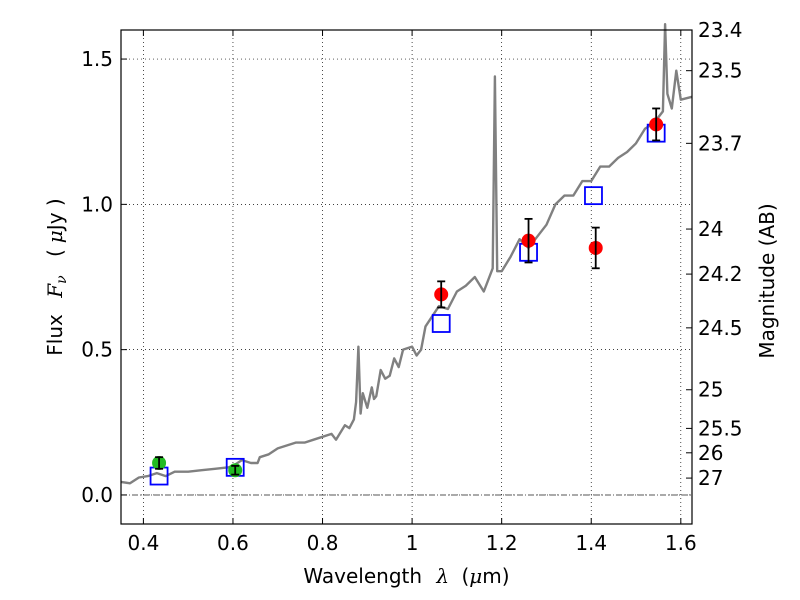 This screenshot has width=800, height=600. I want to click on y-axis-unit-rest: Jy ), so click(55, 215).